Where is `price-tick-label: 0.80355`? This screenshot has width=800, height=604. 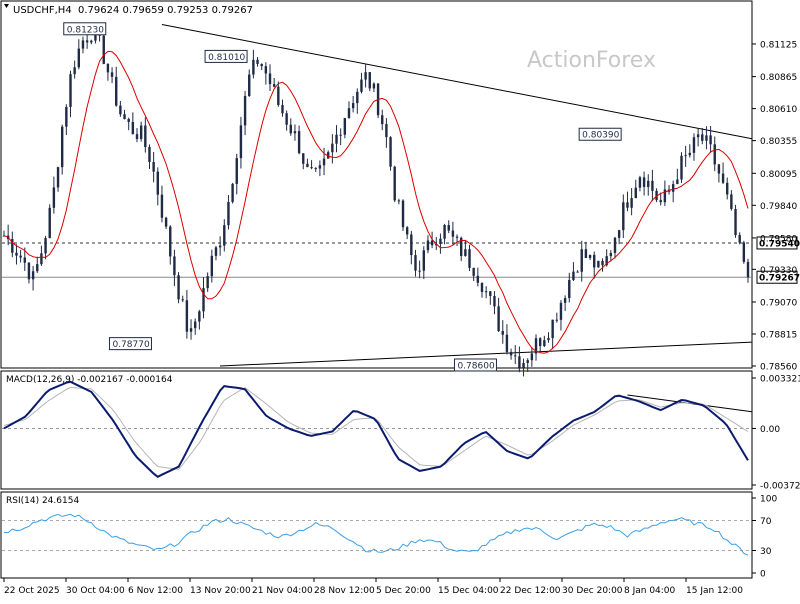
price-tick-label: 0.80355 is located at coordinates (778, 142).